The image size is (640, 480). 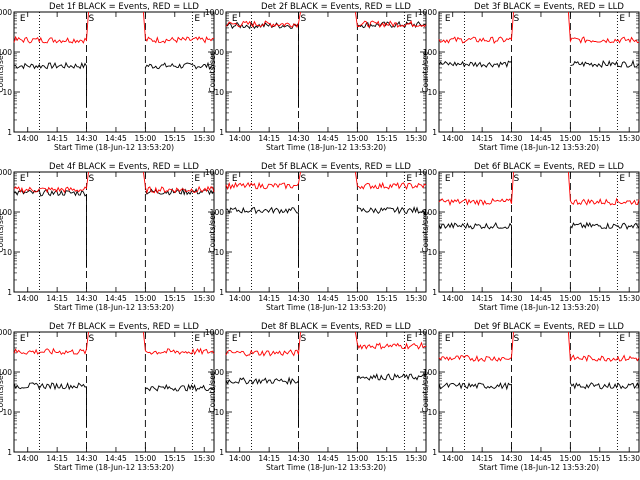 I want to click on chart-title: Det 5f BLACK = Events, RED = LLD, so click(x=336, y=167).